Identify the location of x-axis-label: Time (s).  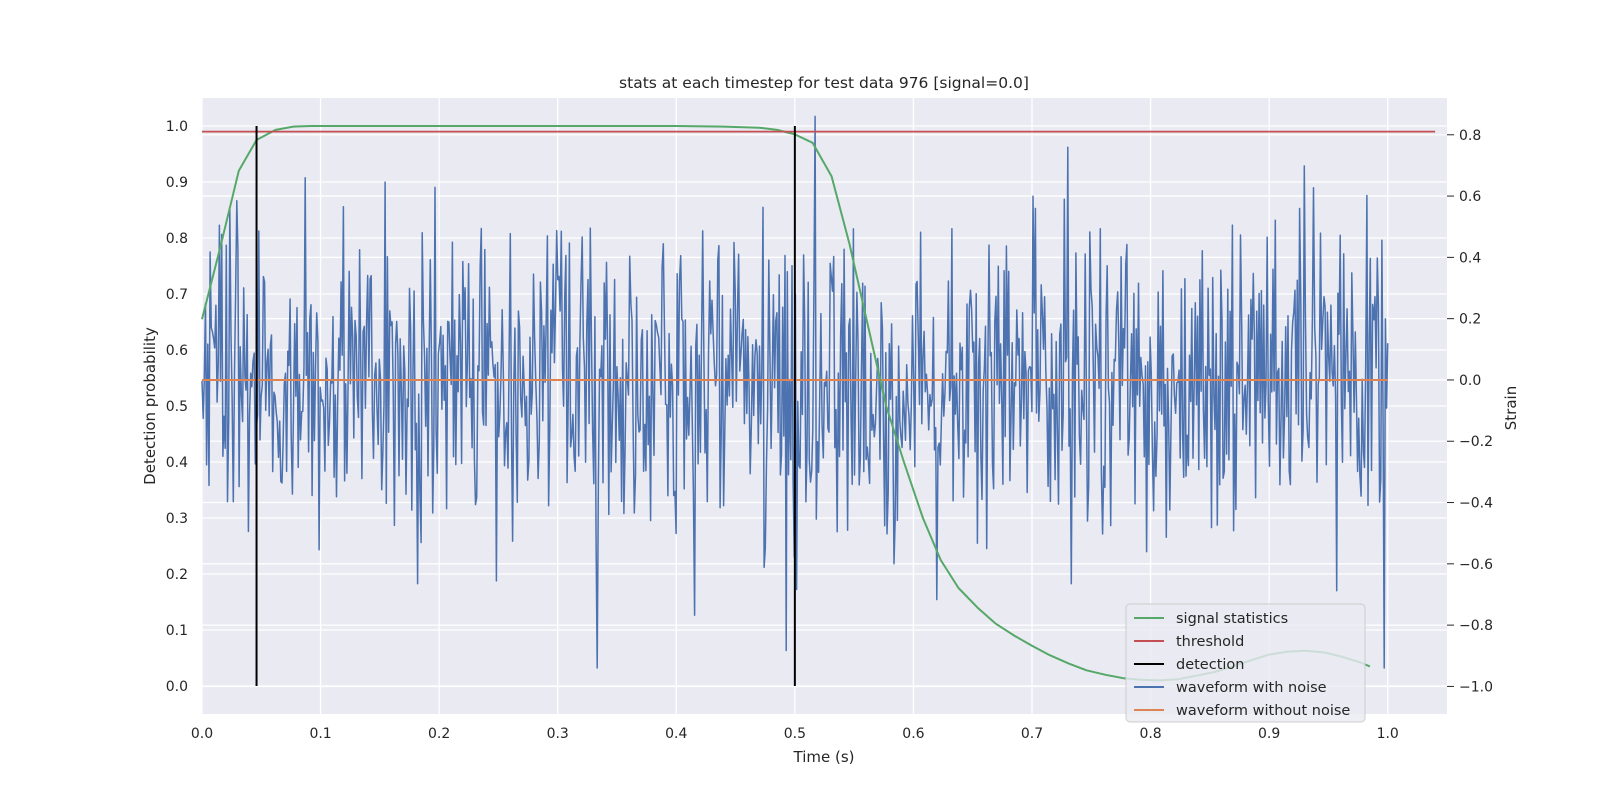
(824, 757).